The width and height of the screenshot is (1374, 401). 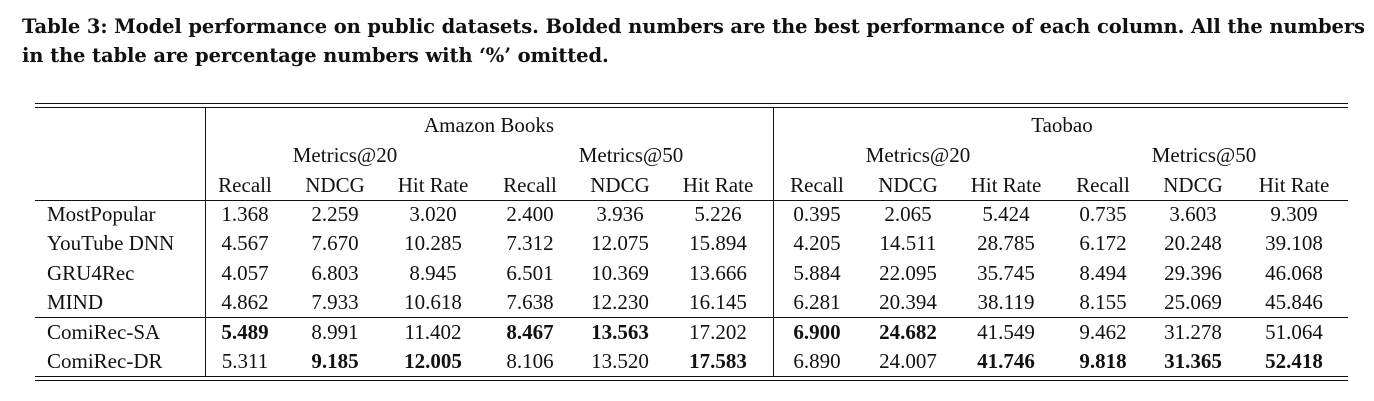 What do you see at coordinates (620, 332) in the screenshot?
I see `table-cell: 13.563` at bounding box center [620, 332].